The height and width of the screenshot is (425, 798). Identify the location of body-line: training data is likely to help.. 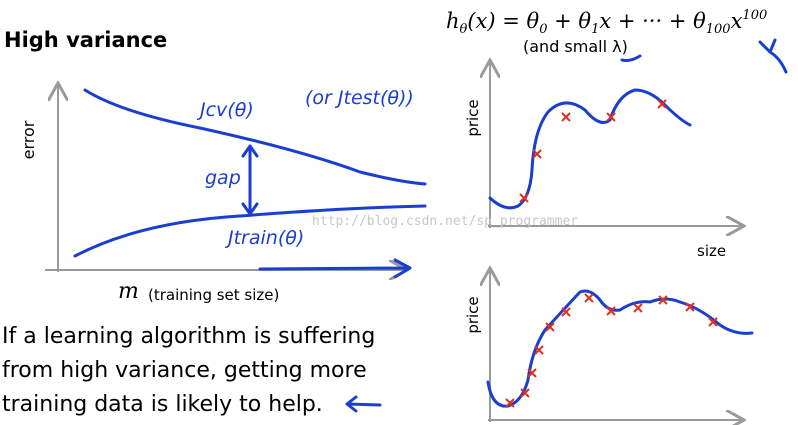
(162, 404).